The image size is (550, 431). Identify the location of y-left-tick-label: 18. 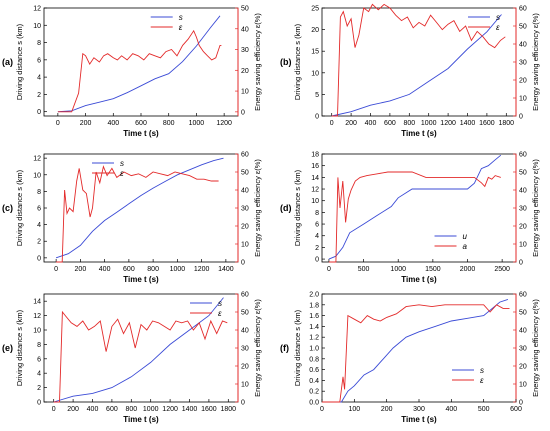
(315, 155).